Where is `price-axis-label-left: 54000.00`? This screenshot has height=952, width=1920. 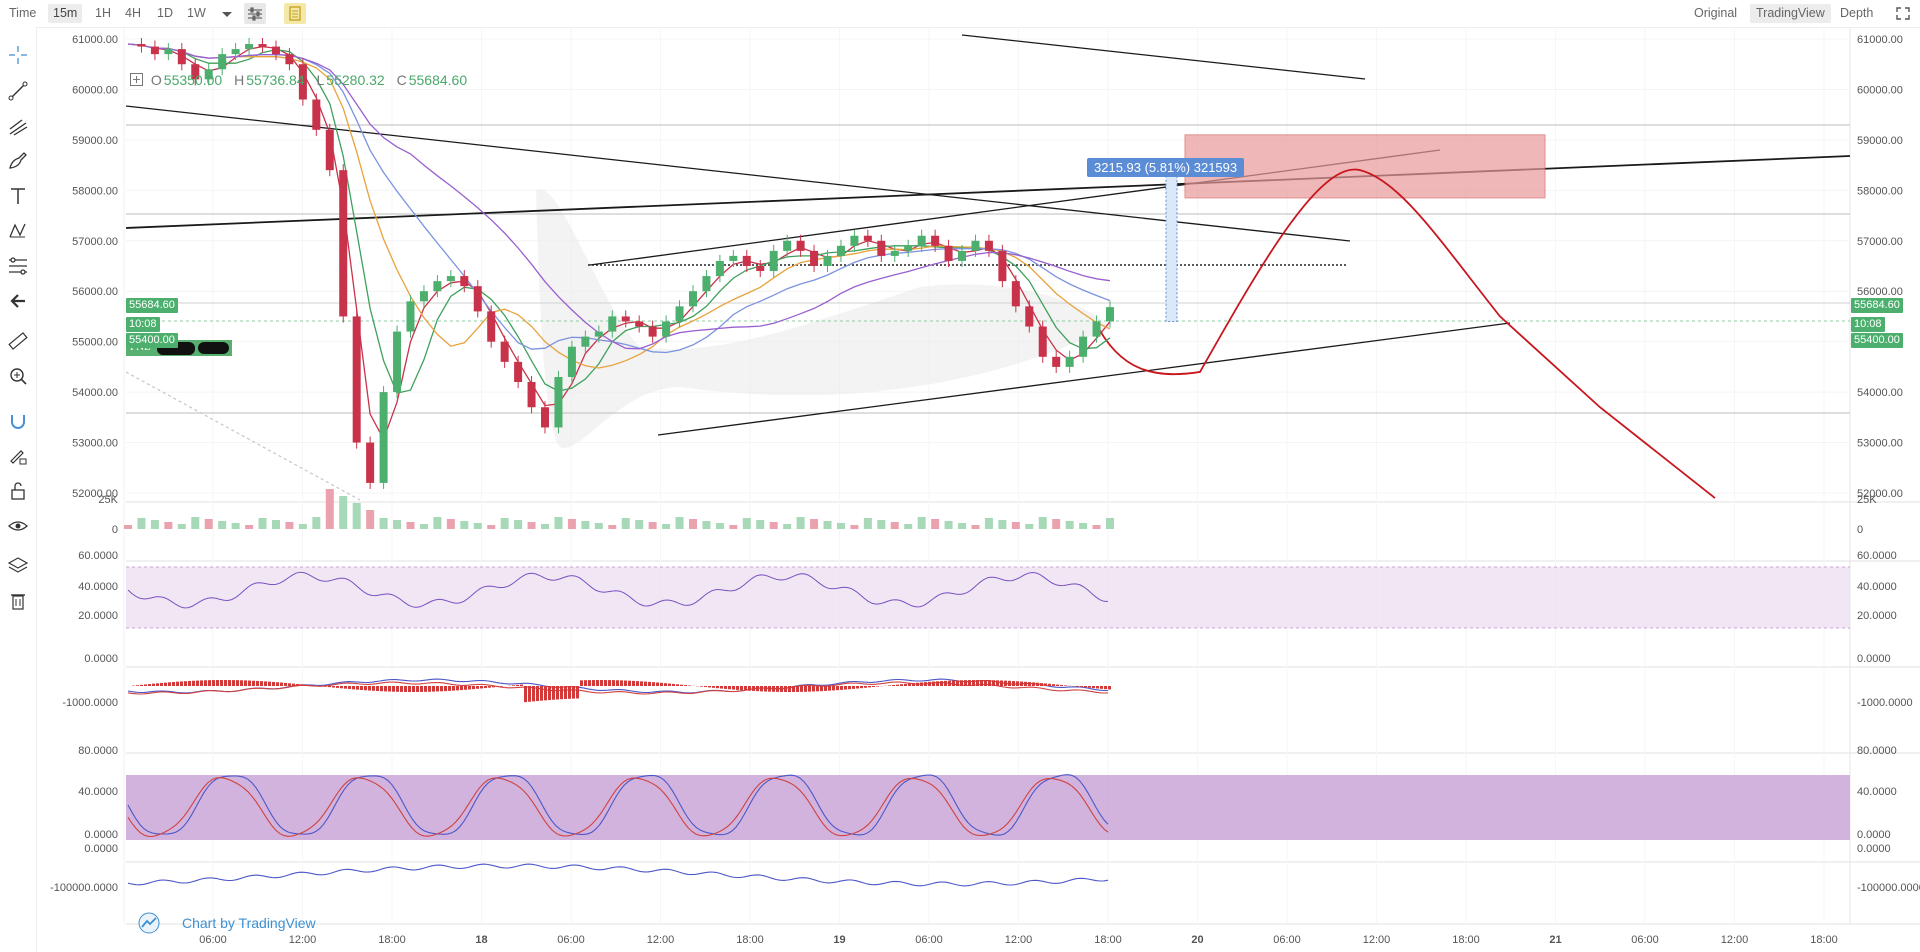
price-axis-label-left: 54000.00 is located at coordinates (95, 393).